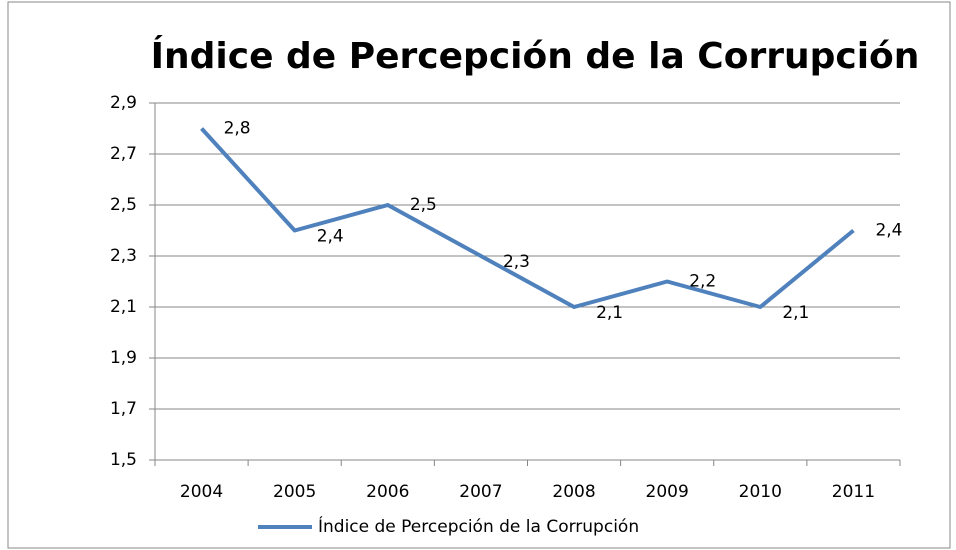 This screenshot has width=956, height=550. I want to click on y-tick-label: 1,7, so click(123, 409).